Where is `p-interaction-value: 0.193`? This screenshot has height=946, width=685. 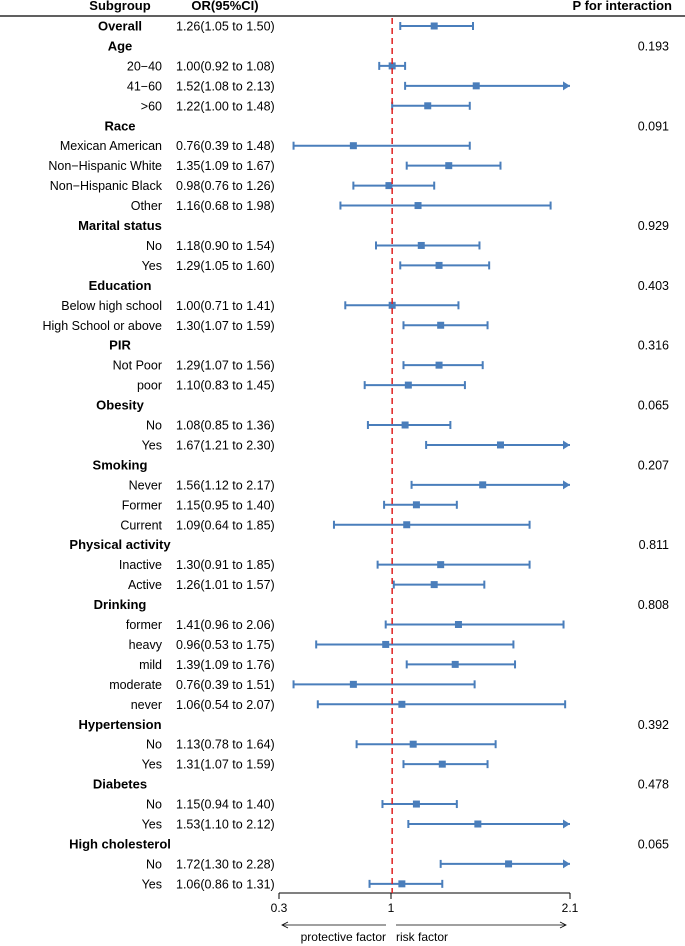 p-interaction-value: 0.193 is located at coordinates (653, 46).